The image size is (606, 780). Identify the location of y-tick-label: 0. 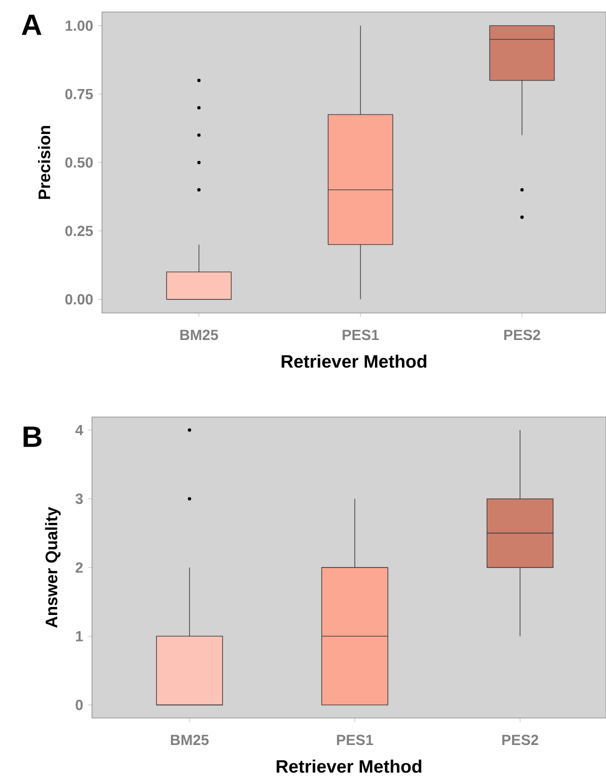
(79, 705).